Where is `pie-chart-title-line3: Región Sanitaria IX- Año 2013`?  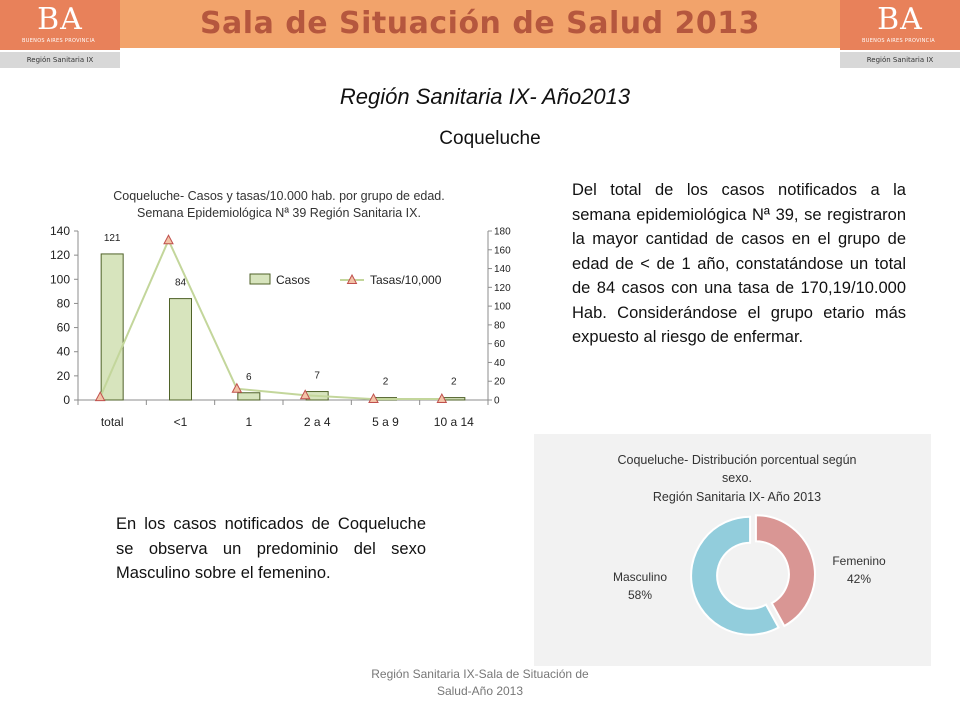 pie-chart-title-line3: Región Sanitaria IX- Año 2013 is located at coordinates (737, 497).